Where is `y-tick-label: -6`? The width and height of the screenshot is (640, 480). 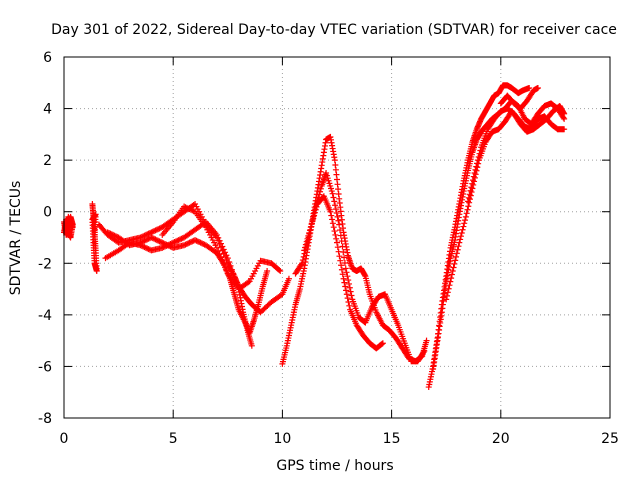 y-tick-label: -6 is located at coordinates (45, 367).